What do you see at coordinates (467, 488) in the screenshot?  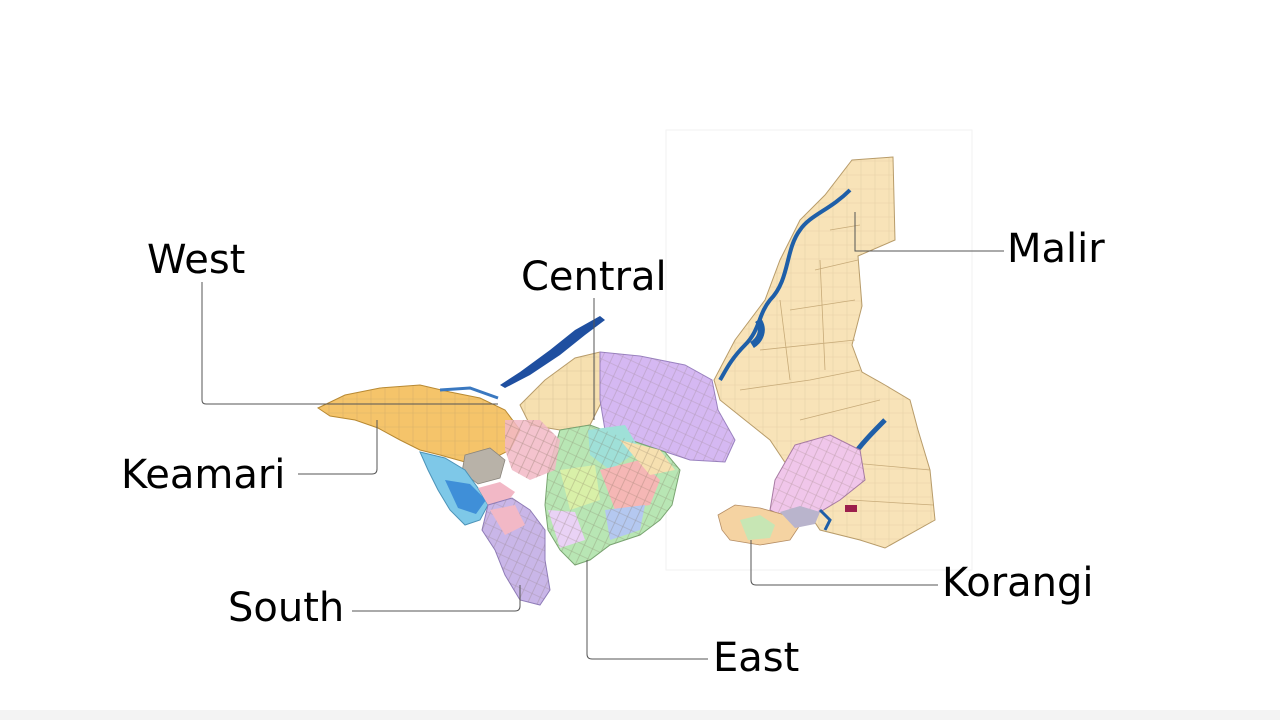 I see `keamari-district-region` at bounding box center [467, 488].